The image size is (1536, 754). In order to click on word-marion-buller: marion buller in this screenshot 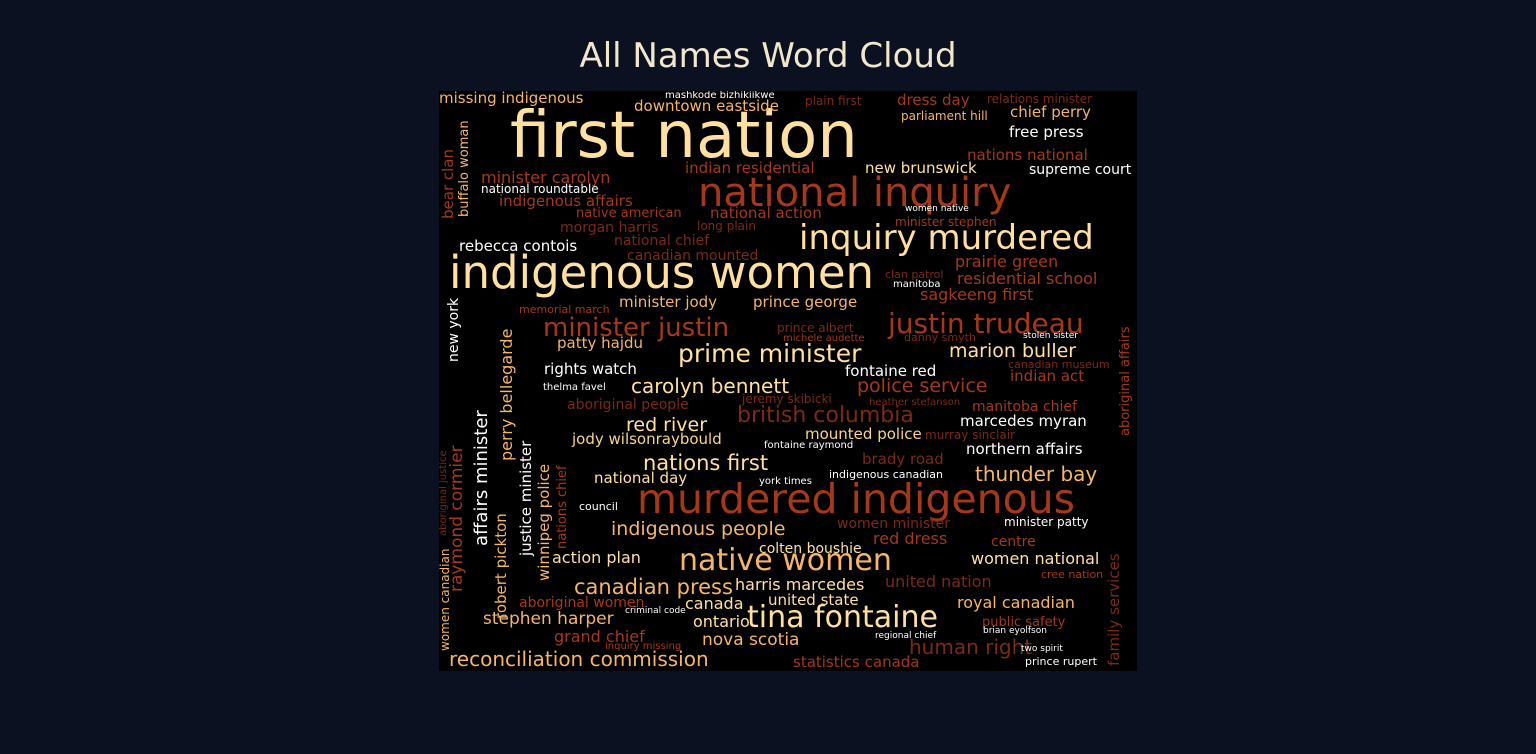, I will do `click(1013, 351)`.